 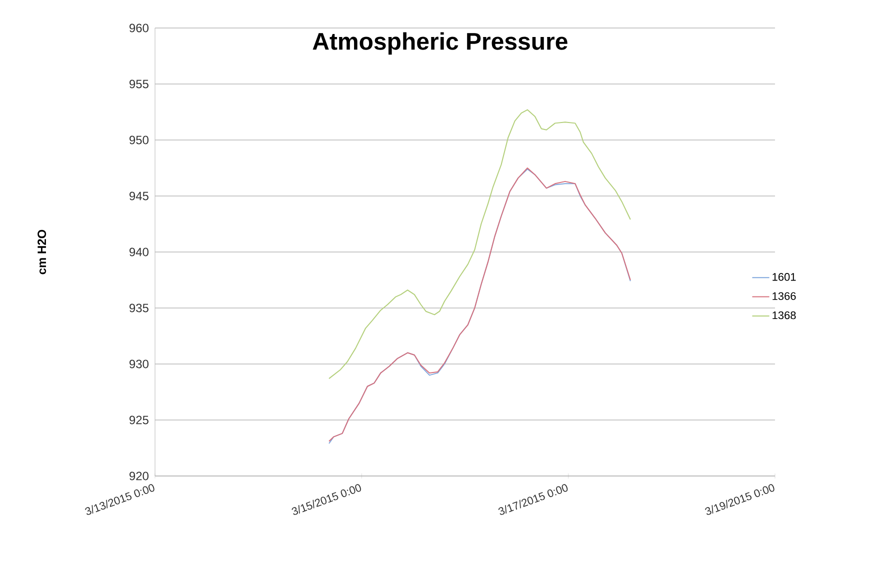 What do you see at coordinates (139, 84) in the screenshot?
I see `y-tick-label: 955` at bounding box center [139, 84].